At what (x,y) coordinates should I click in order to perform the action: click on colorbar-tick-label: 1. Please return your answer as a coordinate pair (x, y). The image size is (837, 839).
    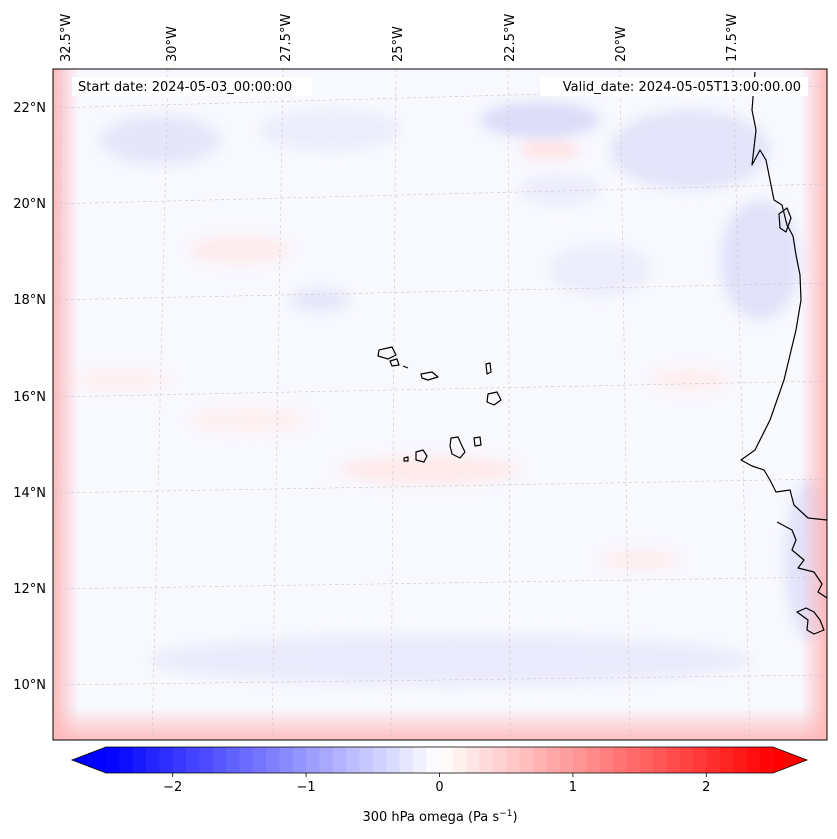
    Looking at the image, I should click on (573, 787).